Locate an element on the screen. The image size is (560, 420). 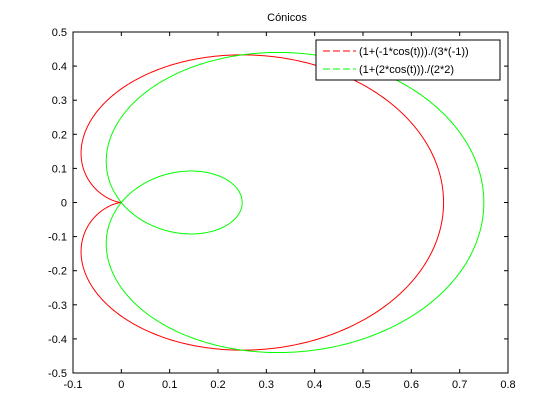
legend-label-series-2: (1+(2*cos(t)))./(2*2) is located at coordinates (406, 70).